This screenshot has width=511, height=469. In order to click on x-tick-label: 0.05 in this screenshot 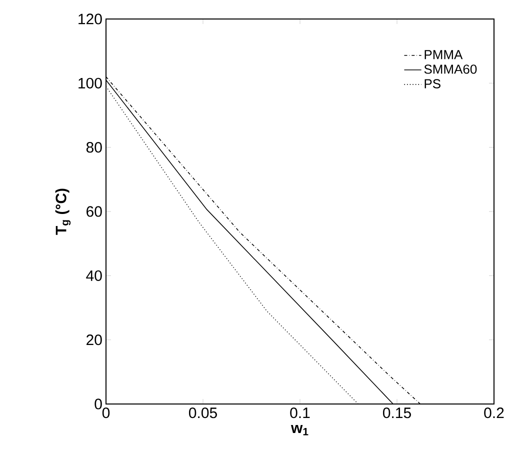, I will do `click(202, 413)`.